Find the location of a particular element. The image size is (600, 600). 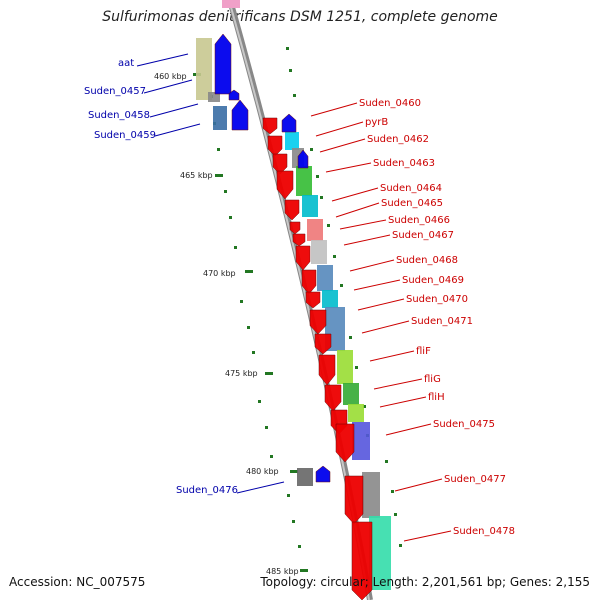

gene-label-aat: aat is located at coordinates (126, 63).